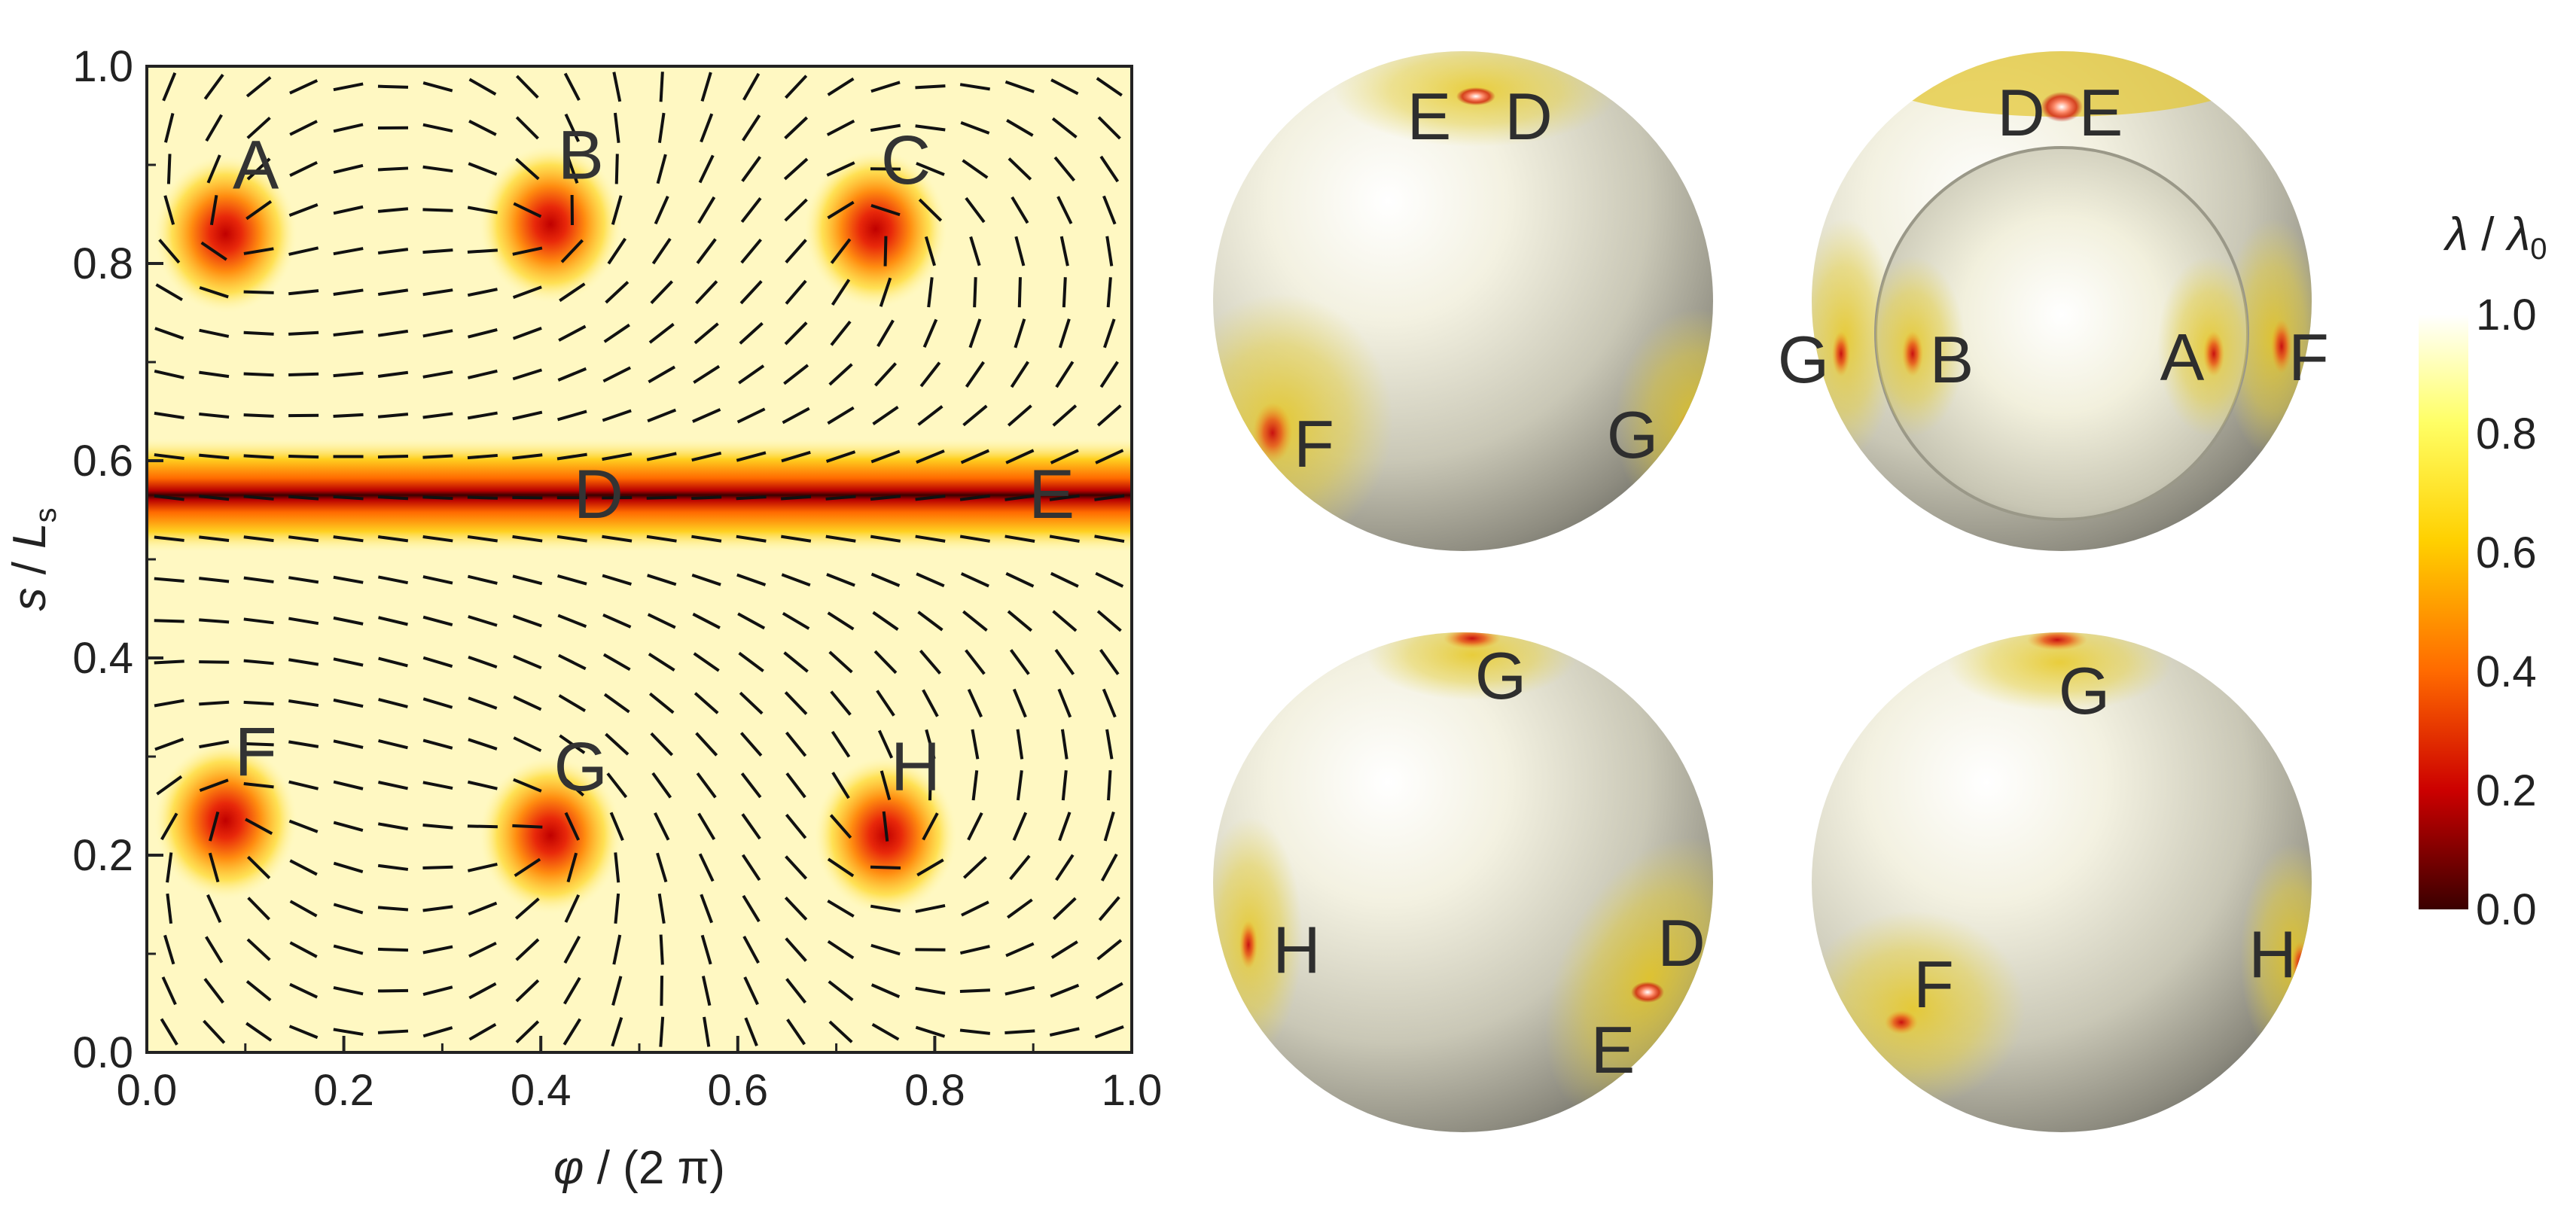  I want to click on defect-spot-F, so click(225, 821).